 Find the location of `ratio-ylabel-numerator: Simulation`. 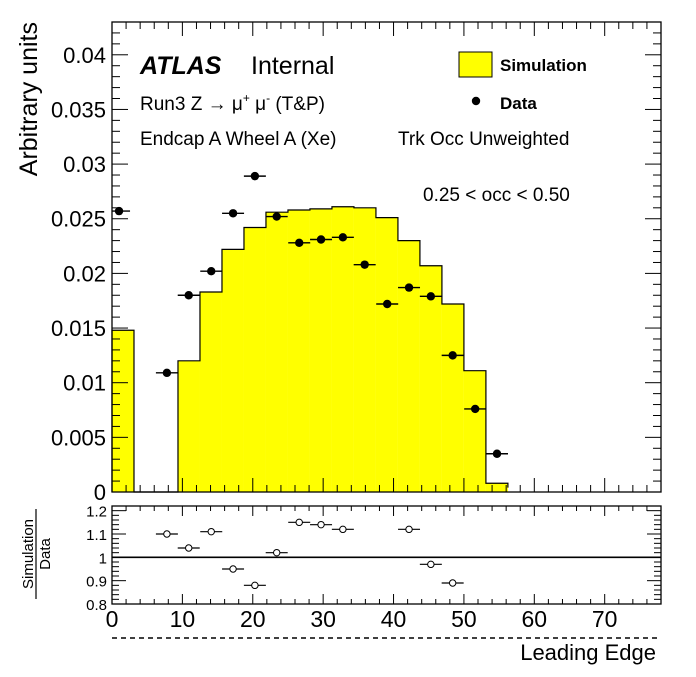

ratio-ylabel-numerator: Simulation is located at coordinates (28, 554).